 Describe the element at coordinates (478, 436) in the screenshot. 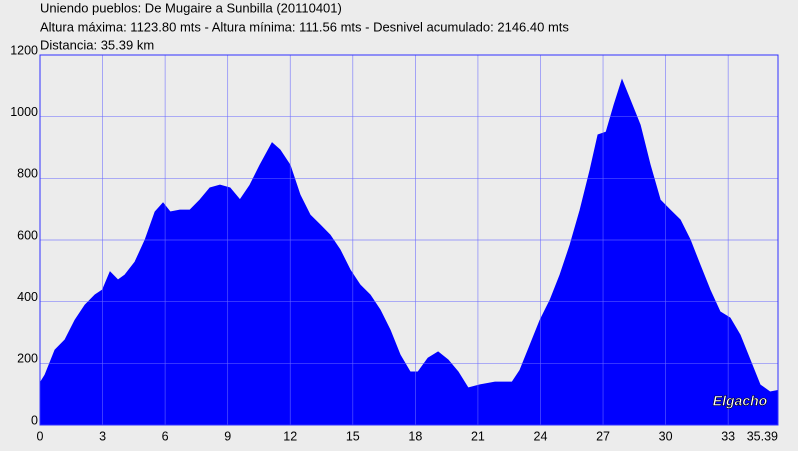

I see `x-tick-label: 21` at that location.